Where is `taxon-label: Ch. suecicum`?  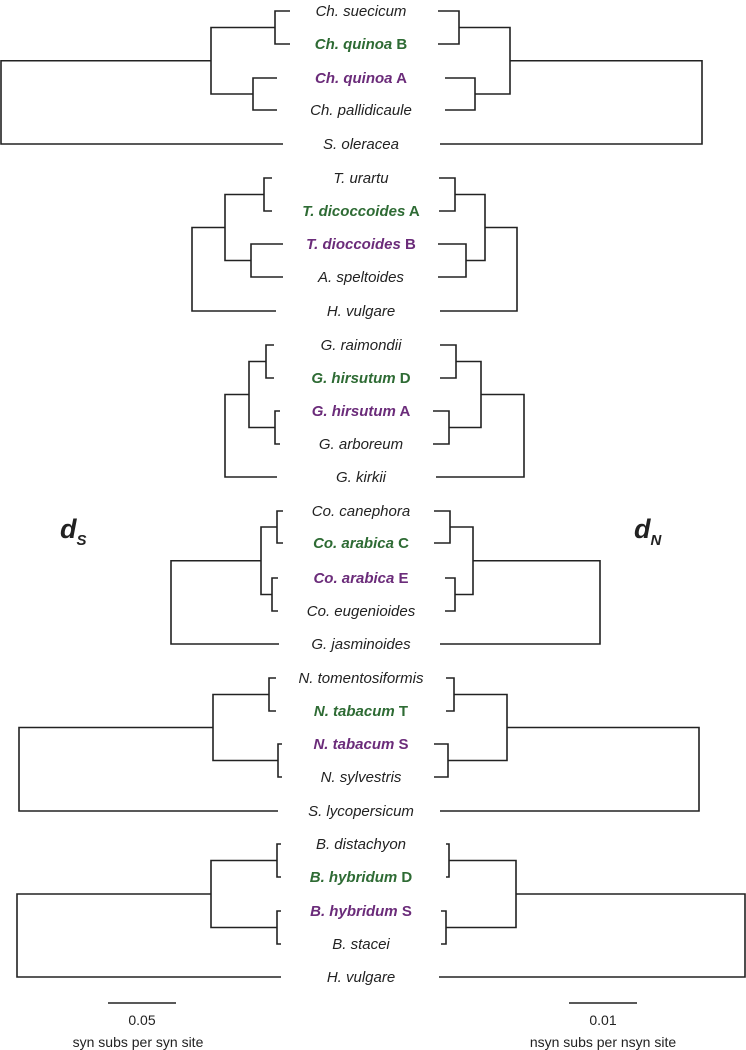
taxon-label: Ch. suecicum is located at coordinates (361, 11).